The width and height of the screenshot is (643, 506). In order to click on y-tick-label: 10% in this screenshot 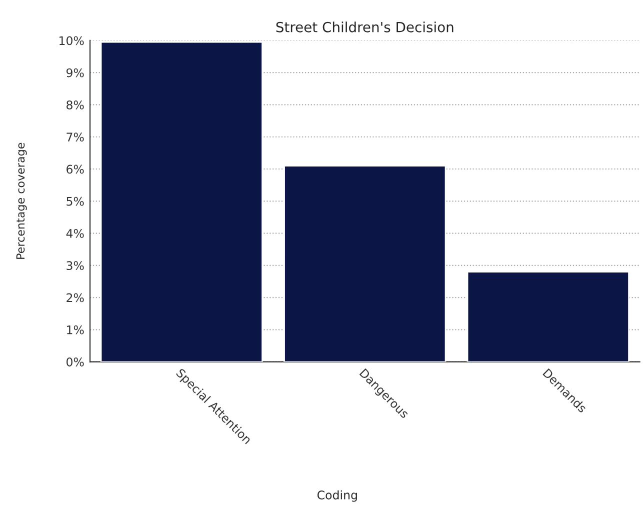, I will do `click(72, 41)`.